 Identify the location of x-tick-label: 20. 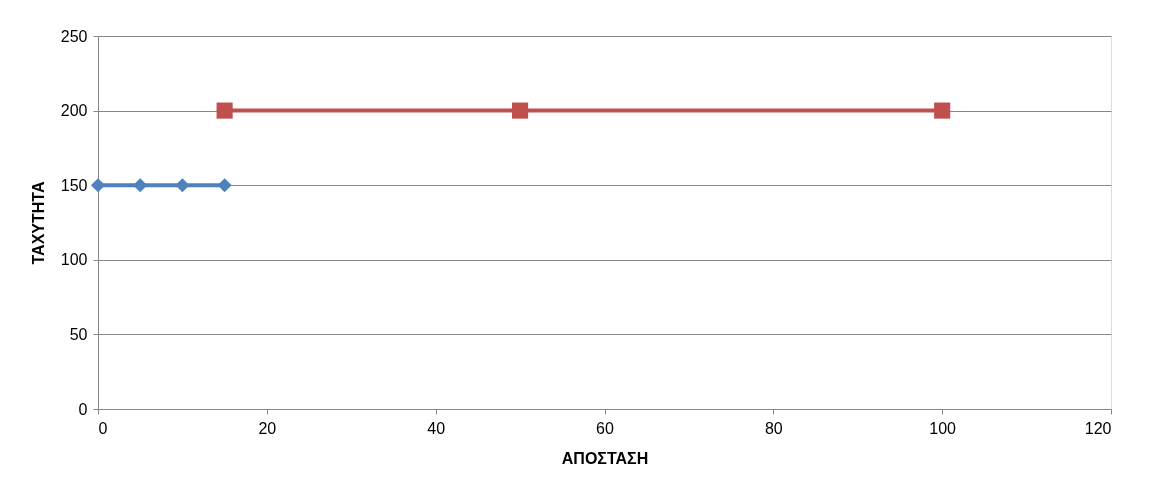
(267, 428).